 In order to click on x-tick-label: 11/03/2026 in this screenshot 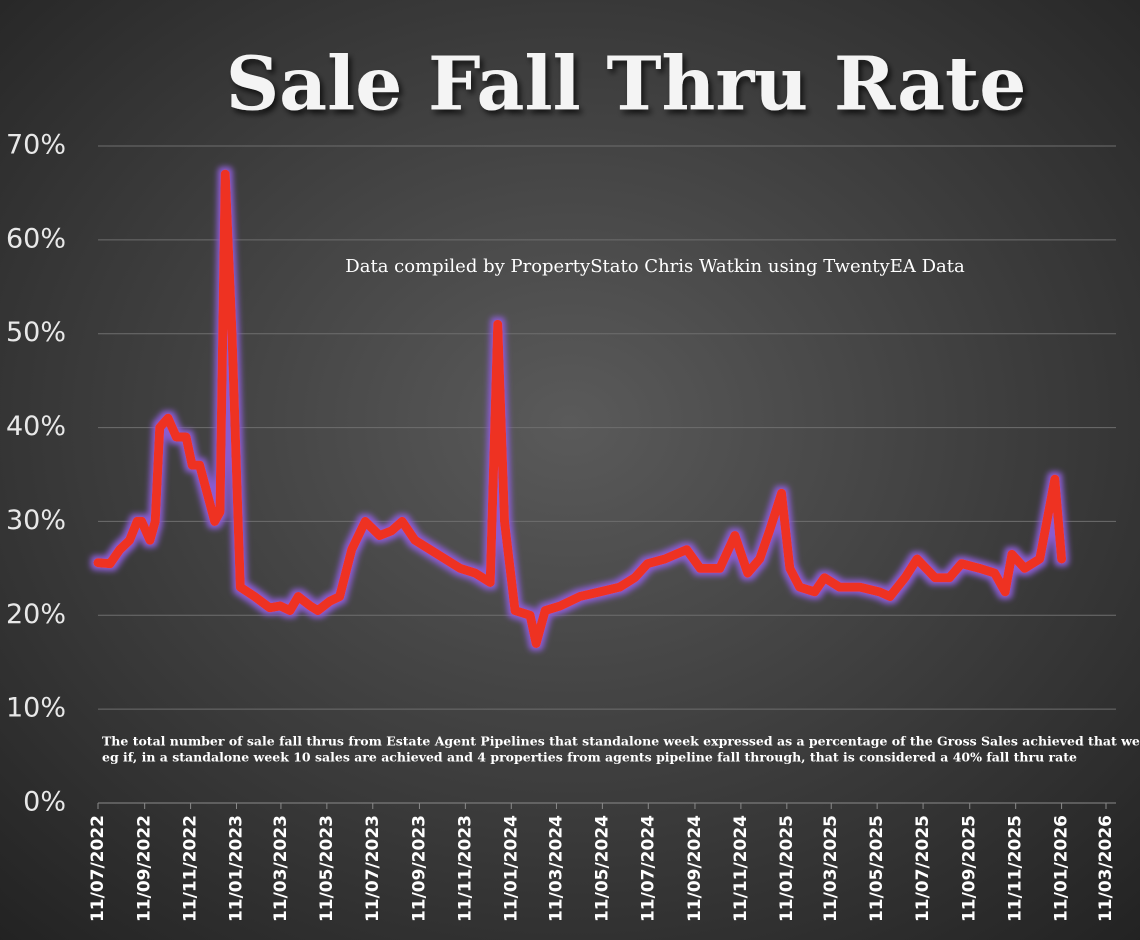, I will do `click(1106, 868)`.